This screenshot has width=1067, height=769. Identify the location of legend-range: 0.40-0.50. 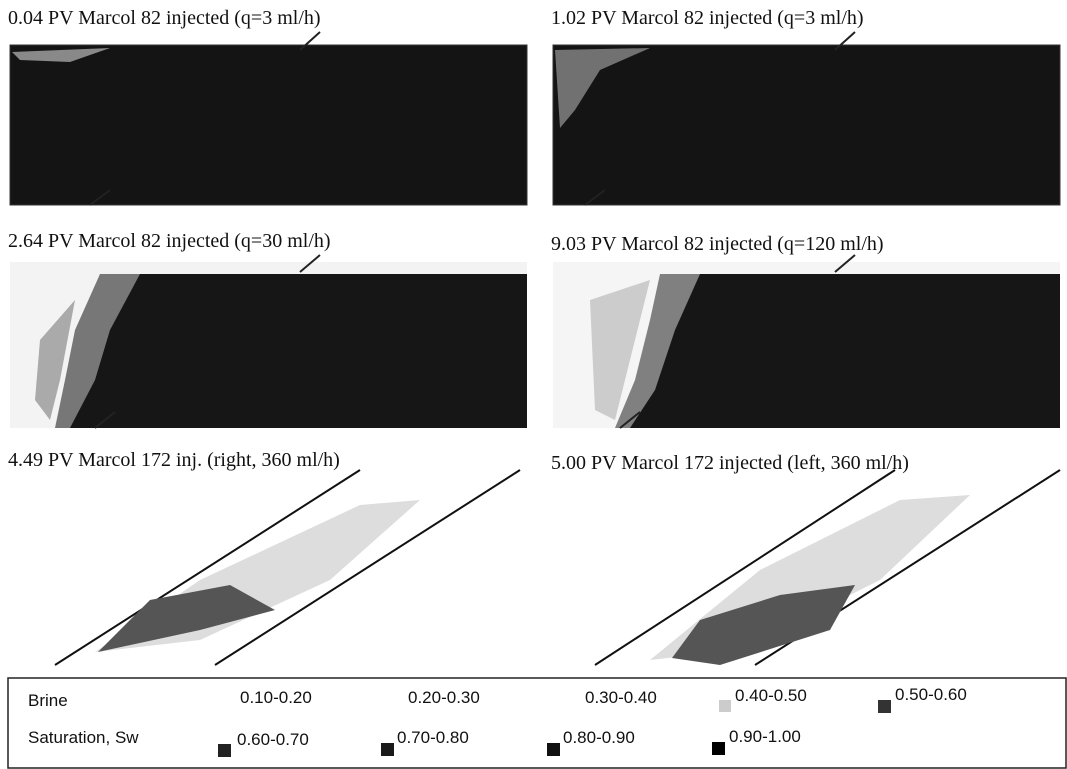
(771, 695).